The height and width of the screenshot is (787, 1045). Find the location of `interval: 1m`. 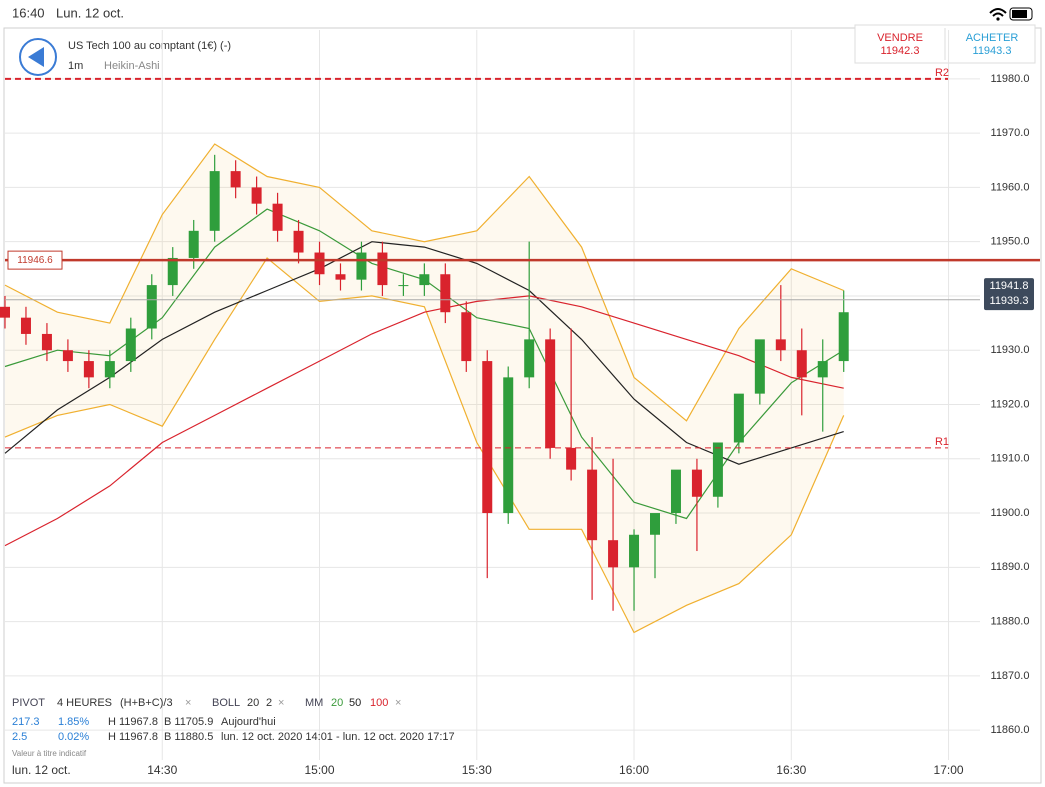

interval: 1m is located at coordinates (75, 66).